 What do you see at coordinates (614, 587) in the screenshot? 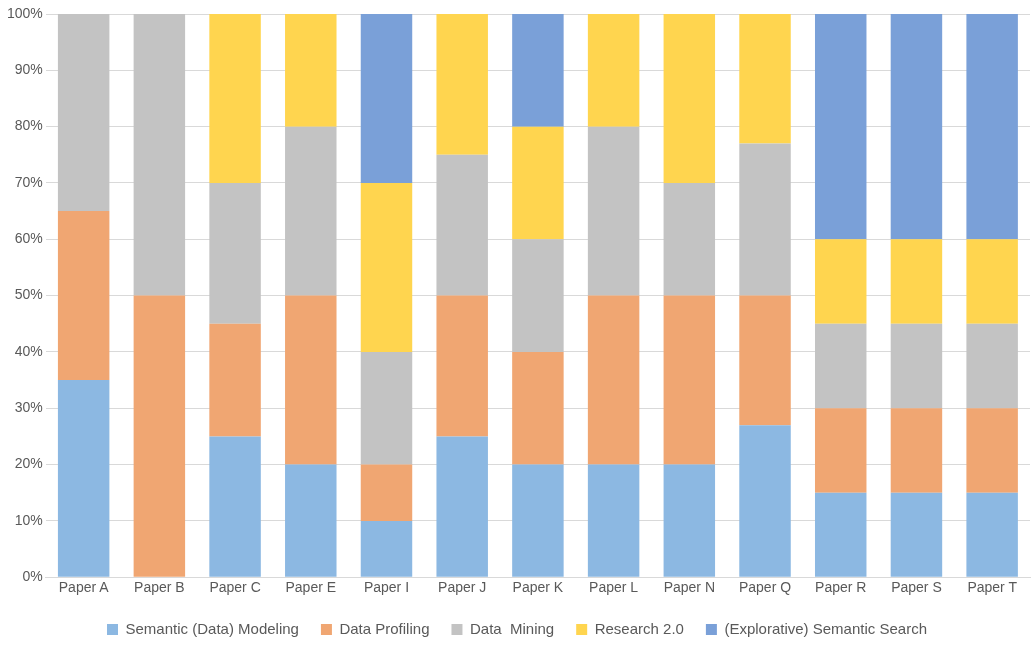
I see `x-tick-label: Paper L` at bounding box center [614, 587].